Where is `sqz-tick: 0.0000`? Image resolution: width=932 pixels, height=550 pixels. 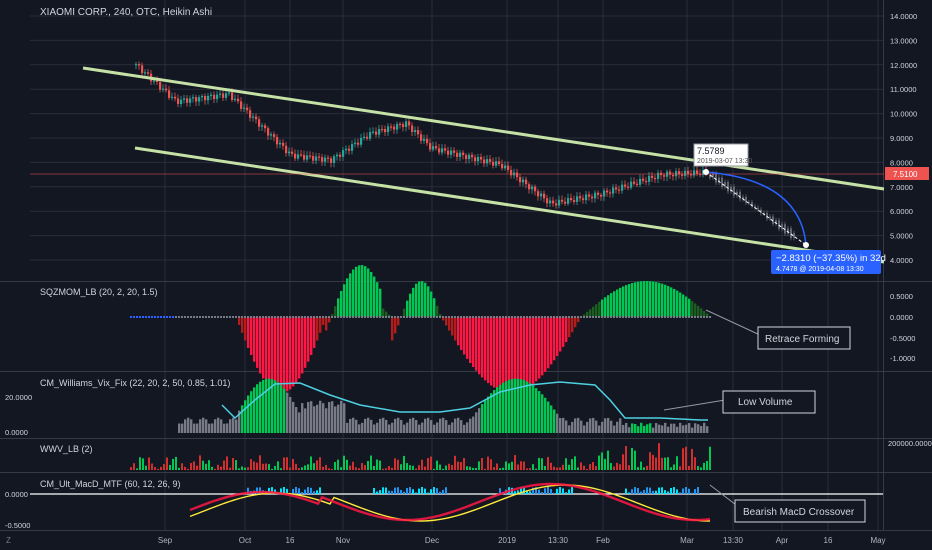
sqz-tick: 0.0000 is located at coordinates (901, 317).